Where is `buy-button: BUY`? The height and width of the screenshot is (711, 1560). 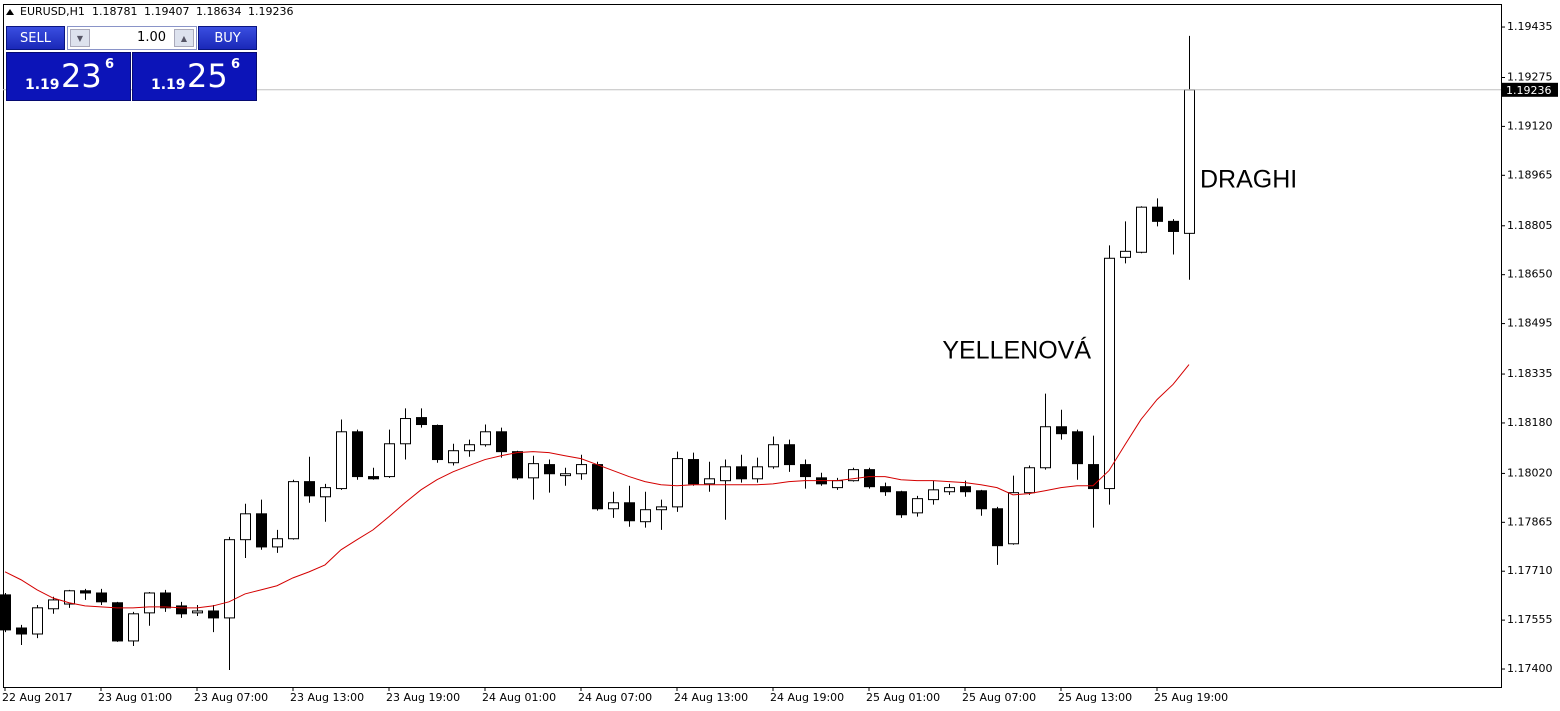
buy-button: BUY is located at coordinates (227, 38).